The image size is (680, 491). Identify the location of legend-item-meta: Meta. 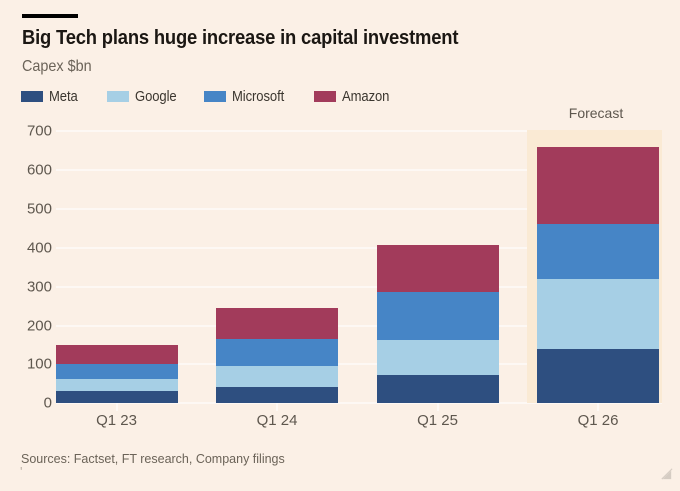
(51, 96).